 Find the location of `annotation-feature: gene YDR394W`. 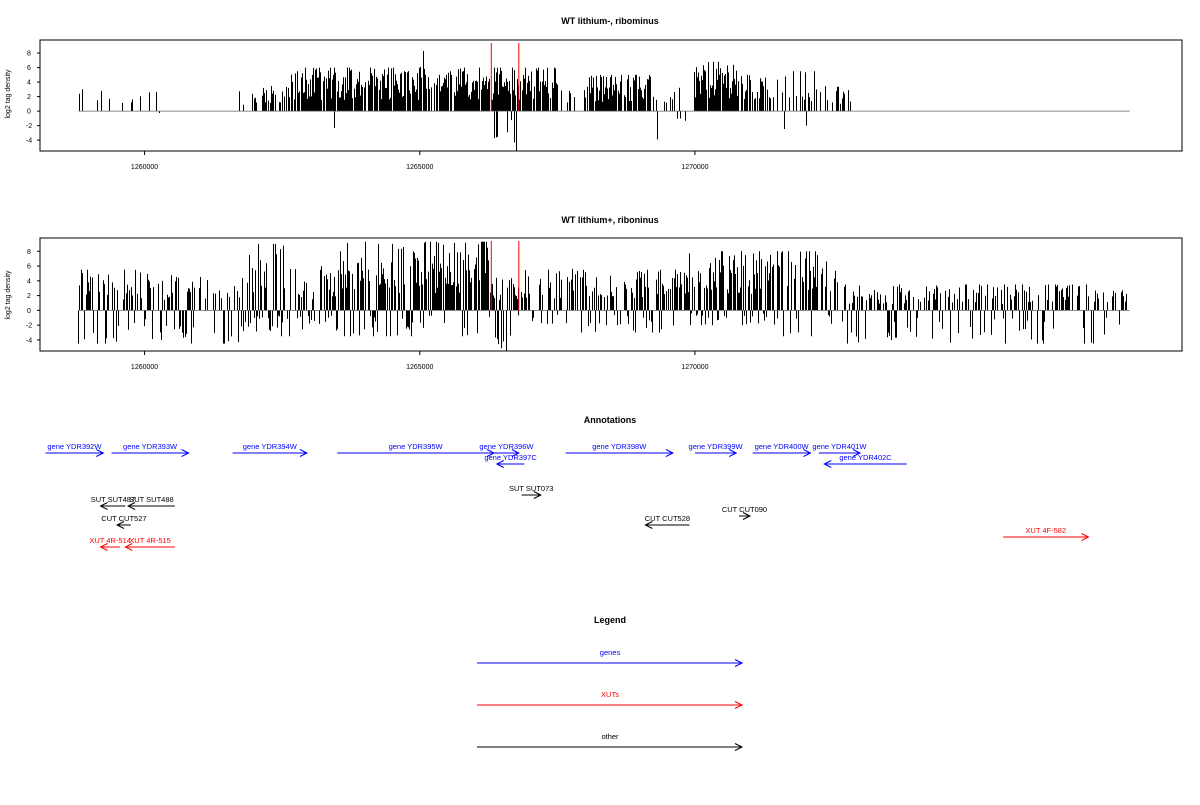

annotation-feature: gene YDR394W is located at coordinates (270, 449).